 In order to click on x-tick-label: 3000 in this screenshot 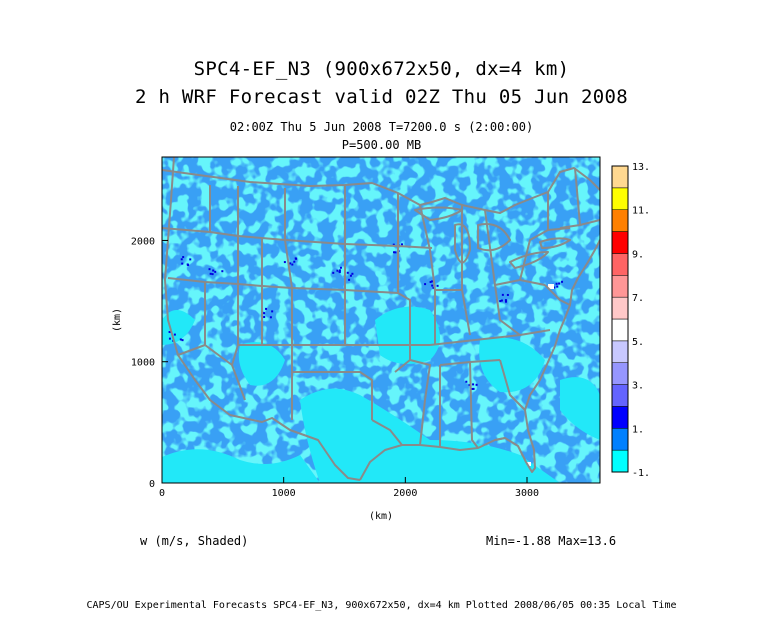, I will do `click(527, 493)`.